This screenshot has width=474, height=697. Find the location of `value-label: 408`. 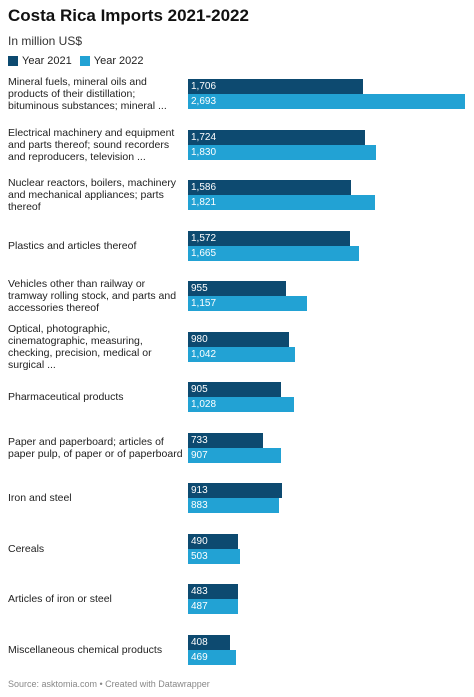

value-label: 408 is located at coordinates (199, 642).